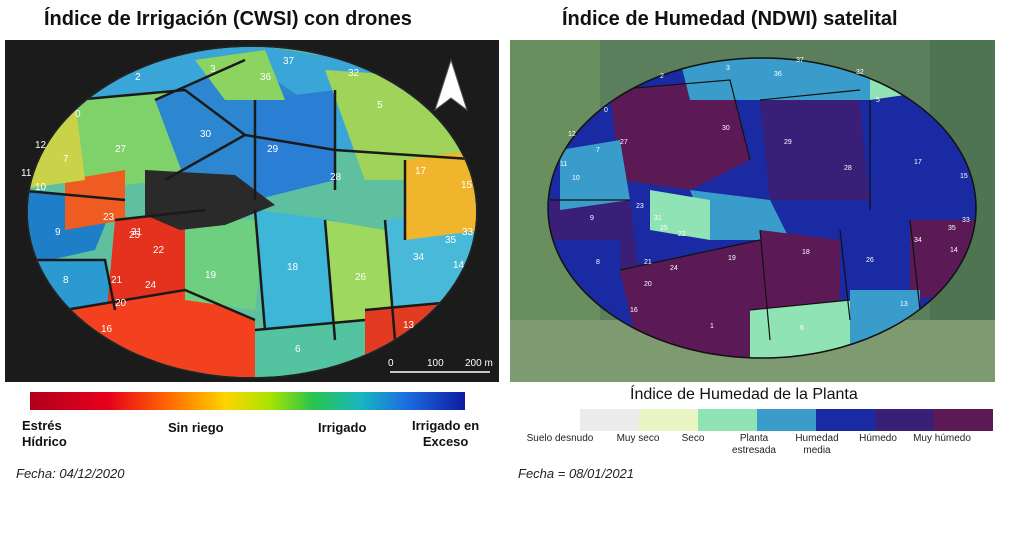  What do you see at coordinates (479, 363) in the screenshot?
I see `scale-label-200: 200 m` at bounding box center [479, 363].